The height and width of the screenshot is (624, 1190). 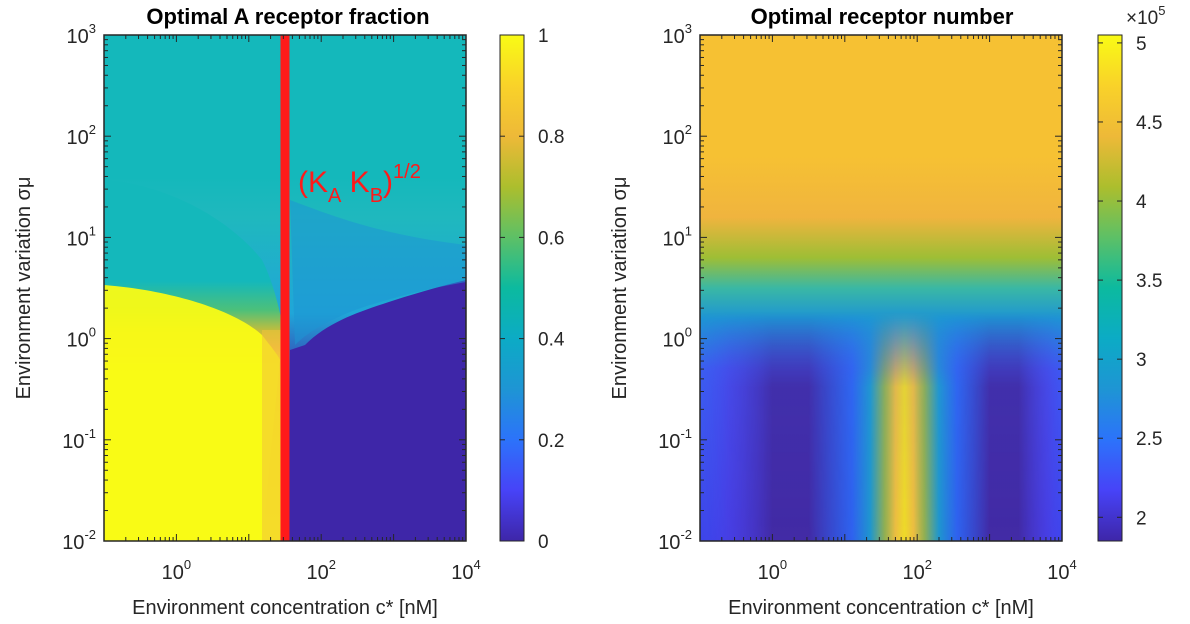 What do you see at coordinates (543, 542) in the screenshot?
I see `colorbar-tick-label: 0` at bounding box center [543, 542].